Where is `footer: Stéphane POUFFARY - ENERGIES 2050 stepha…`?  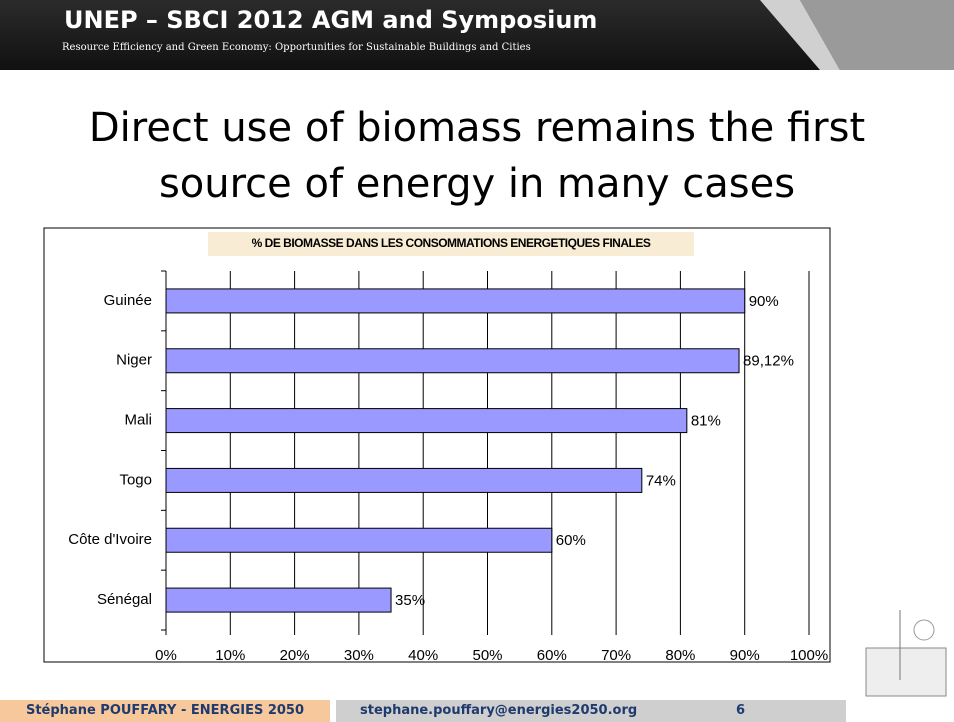
footer: Stéphane POUFFARY - ENERGIES 2050 stepha… is located at coordinates (477, 711).